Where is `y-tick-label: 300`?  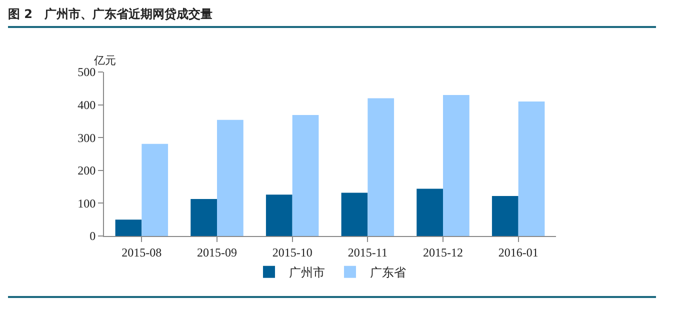 y-tick-label: 300 is located at coordinates (87, 137).